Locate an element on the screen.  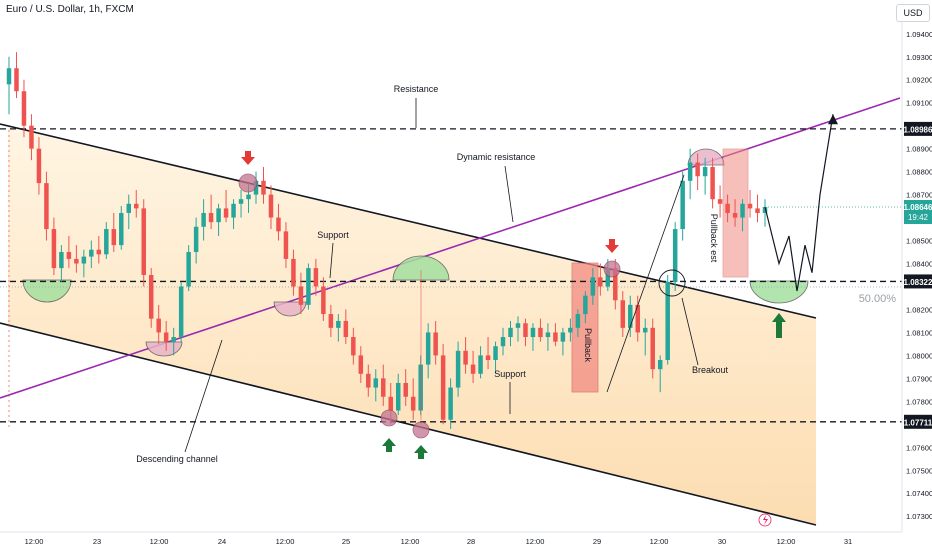
y-tick-label: 1.07300 is located at coordinates (919, 516).